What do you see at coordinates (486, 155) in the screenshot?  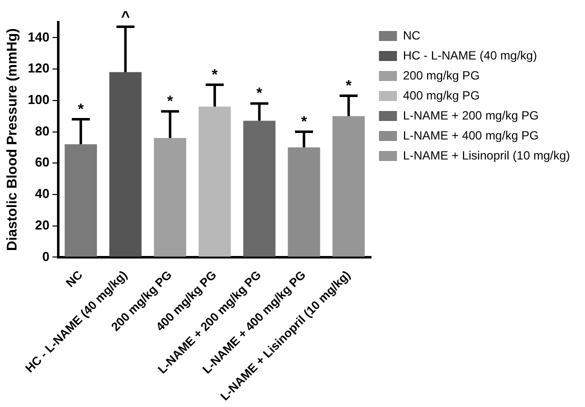 I see `legend-label: L-NAME + Lisinopril (10 mg/kg)` at bounding box center [486, 155].